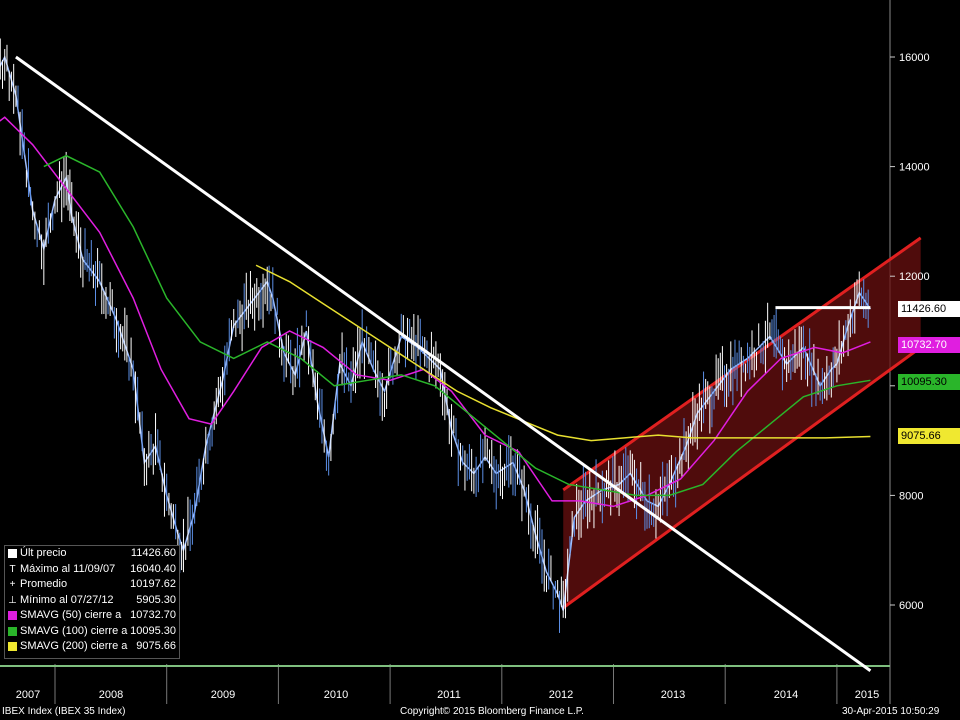 This screenshot has width=960, height=720. I want to click on y-tick-label: 12000, so click(914, 277).